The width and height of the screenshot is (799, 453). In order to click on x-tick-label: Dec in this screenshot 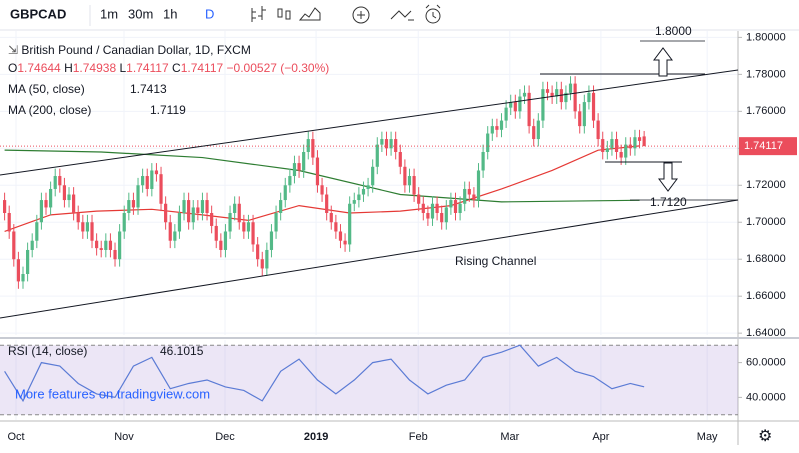, I will do `click(225, 437)`.